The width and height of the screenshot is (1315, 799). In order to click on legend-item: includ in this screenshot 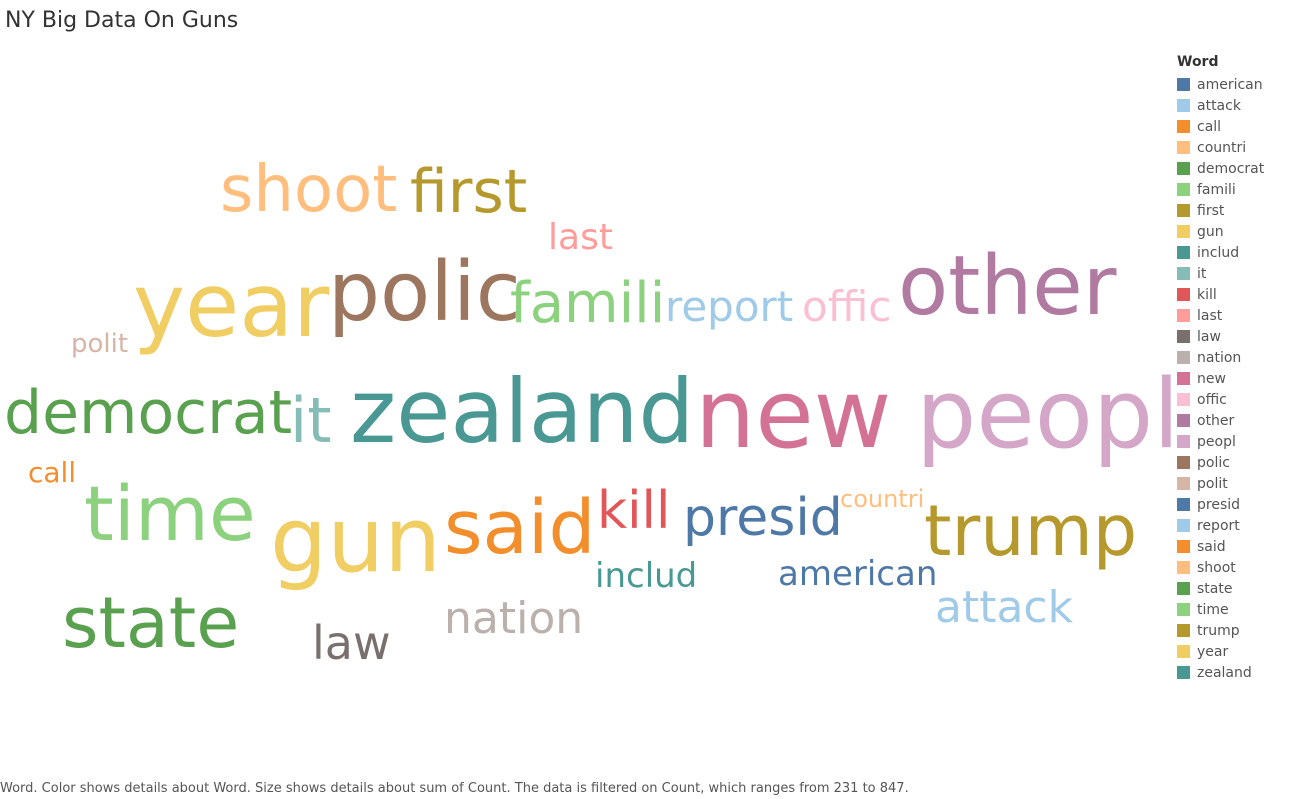, I will do `click(1242, 252)`.